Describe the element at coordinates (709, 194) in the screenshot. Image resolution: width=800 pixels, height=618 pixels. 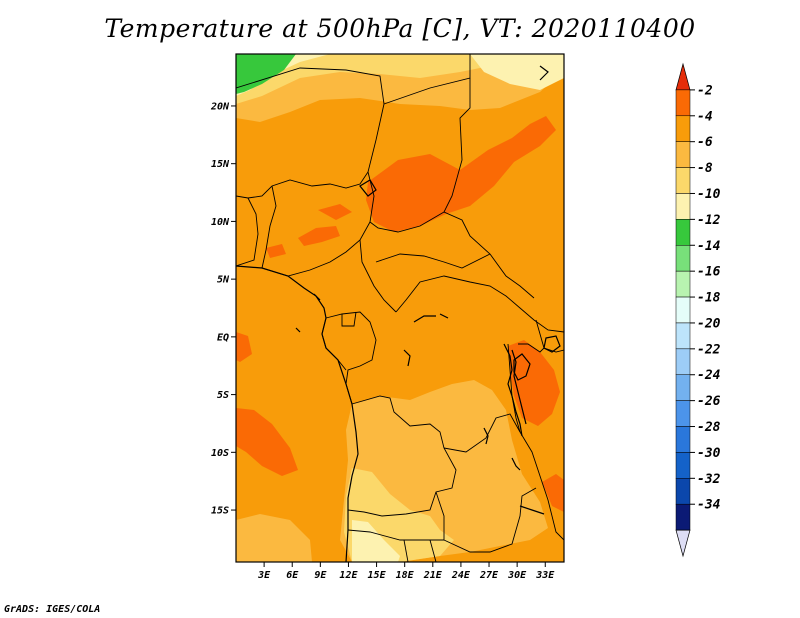
I see `colorbar-label: -10` at that location.